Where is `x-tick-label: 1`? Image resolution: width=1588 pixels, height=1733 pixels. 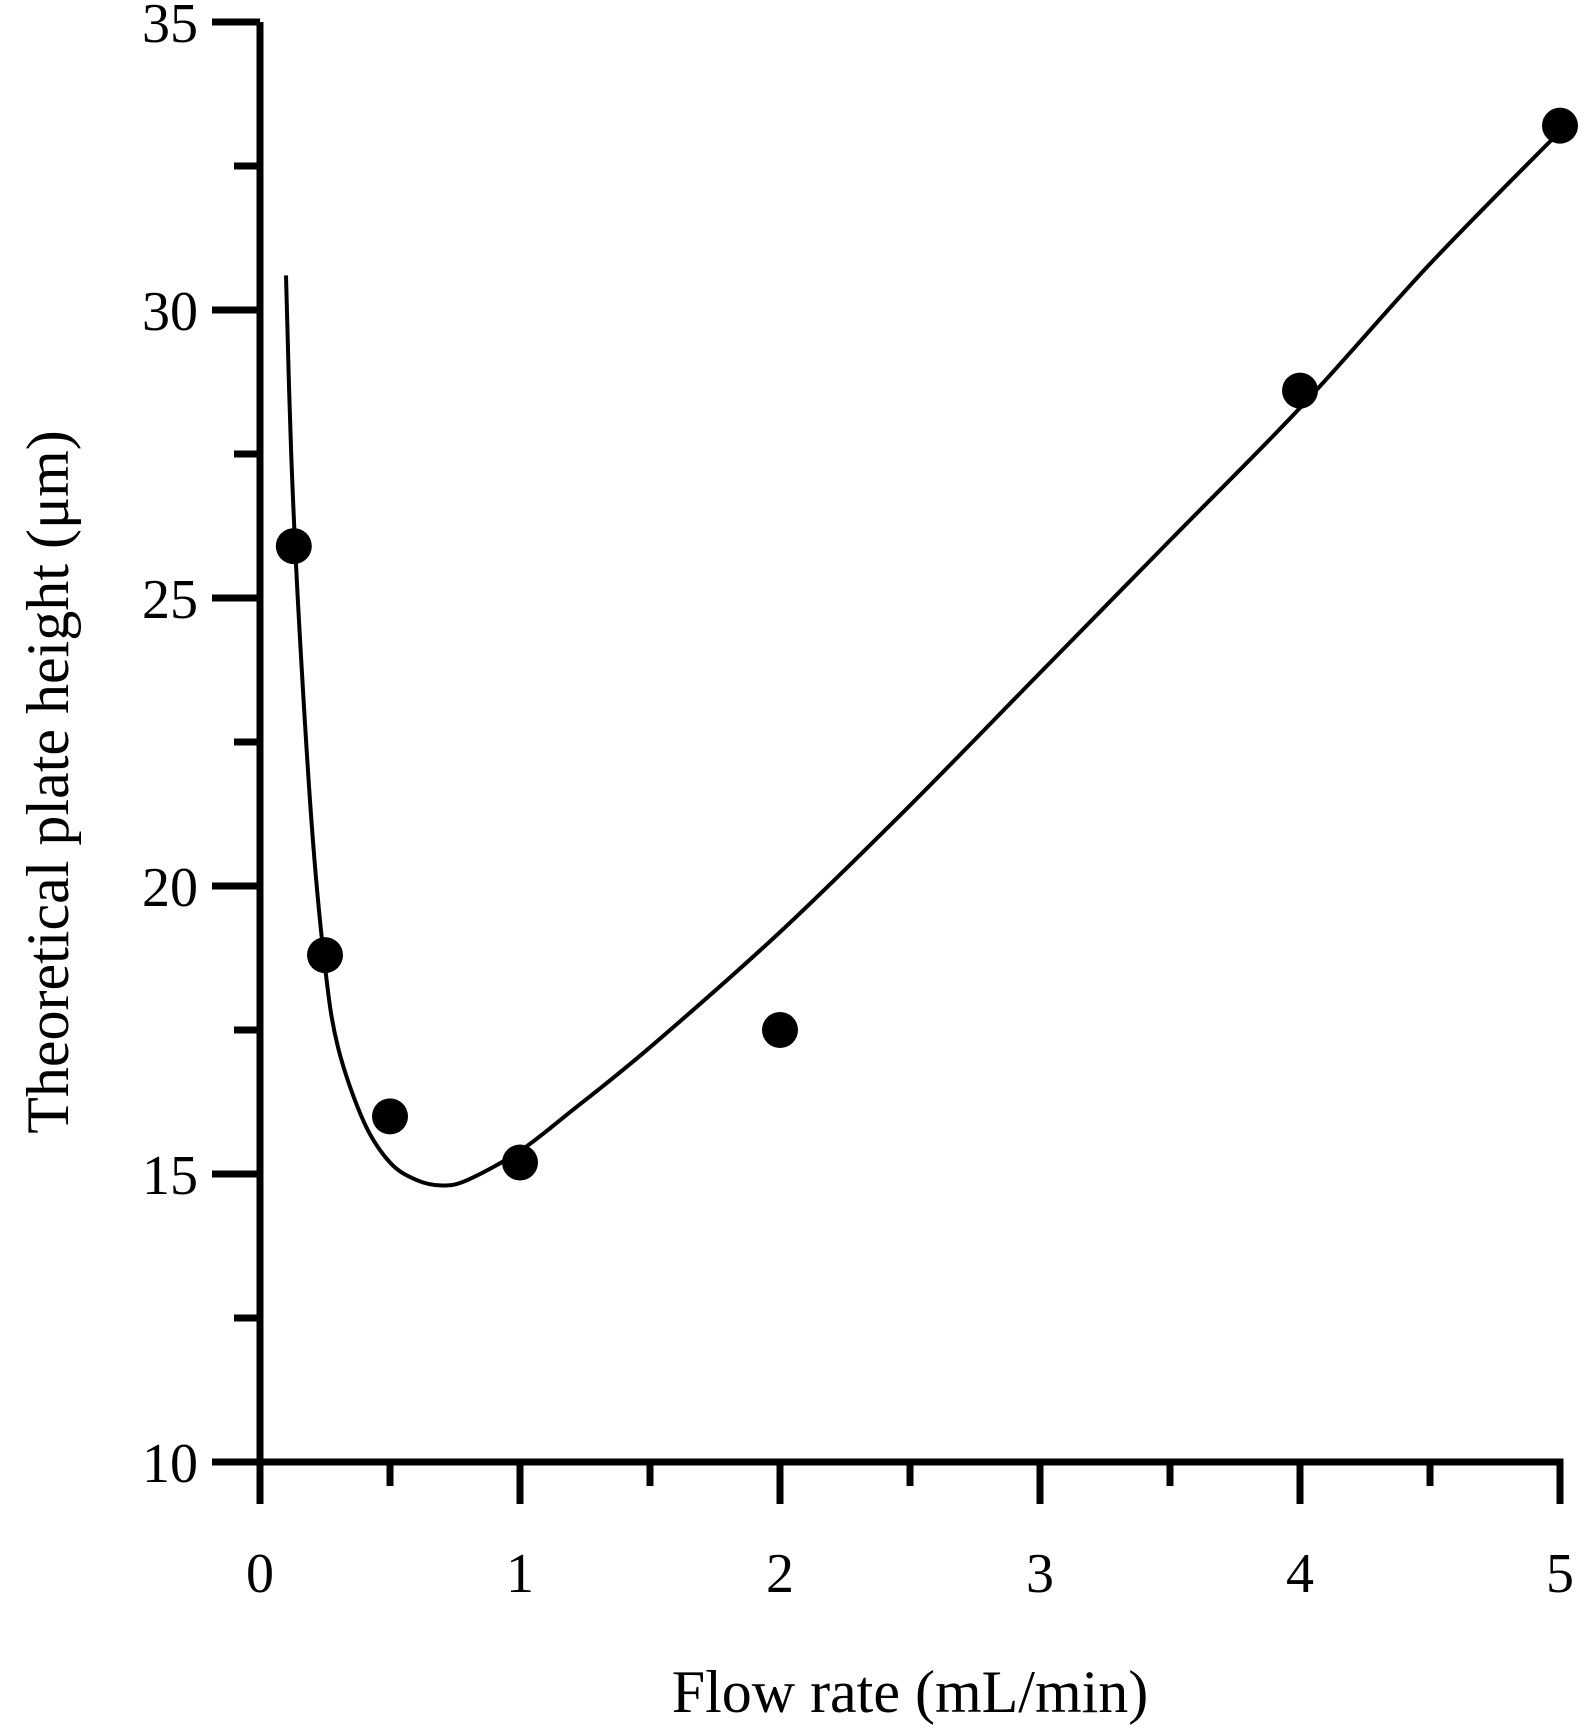
x-tick-label: 1 is located at coordinates (520, 1574).